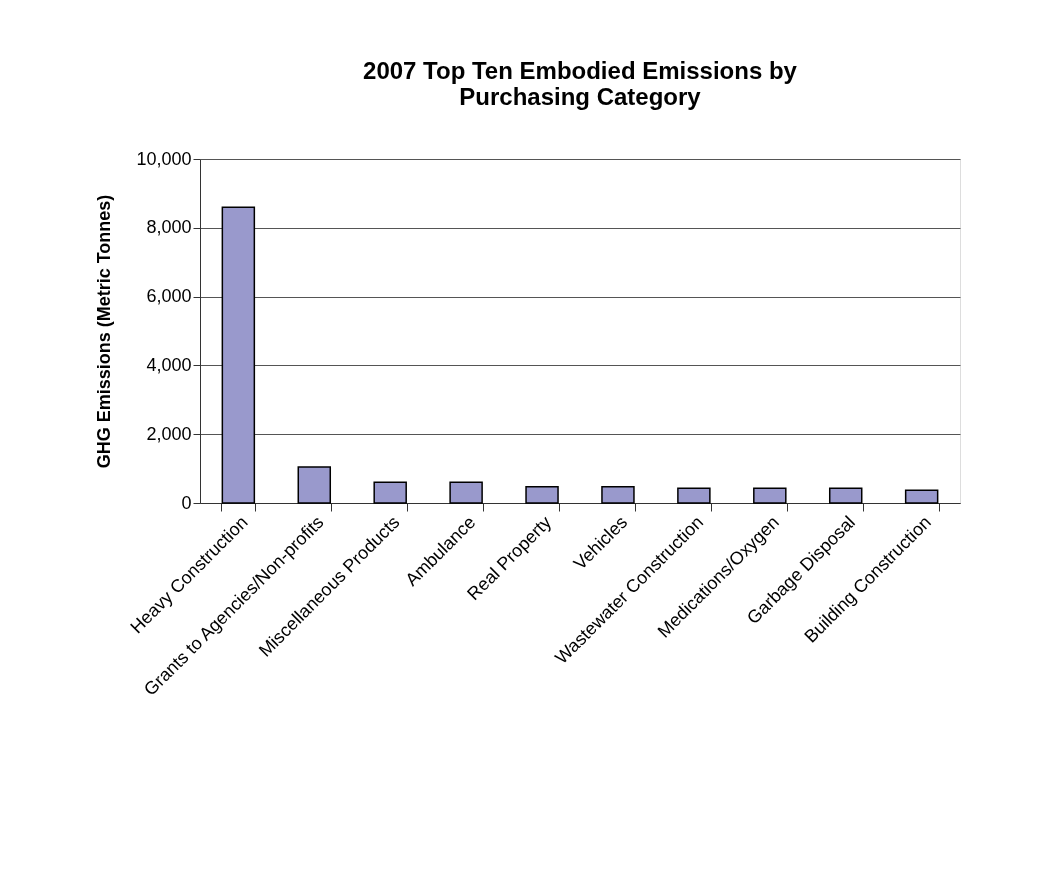  I want to click on y-axis-title: GHG Emissions (Metric Tonnes), so click(104, 331).